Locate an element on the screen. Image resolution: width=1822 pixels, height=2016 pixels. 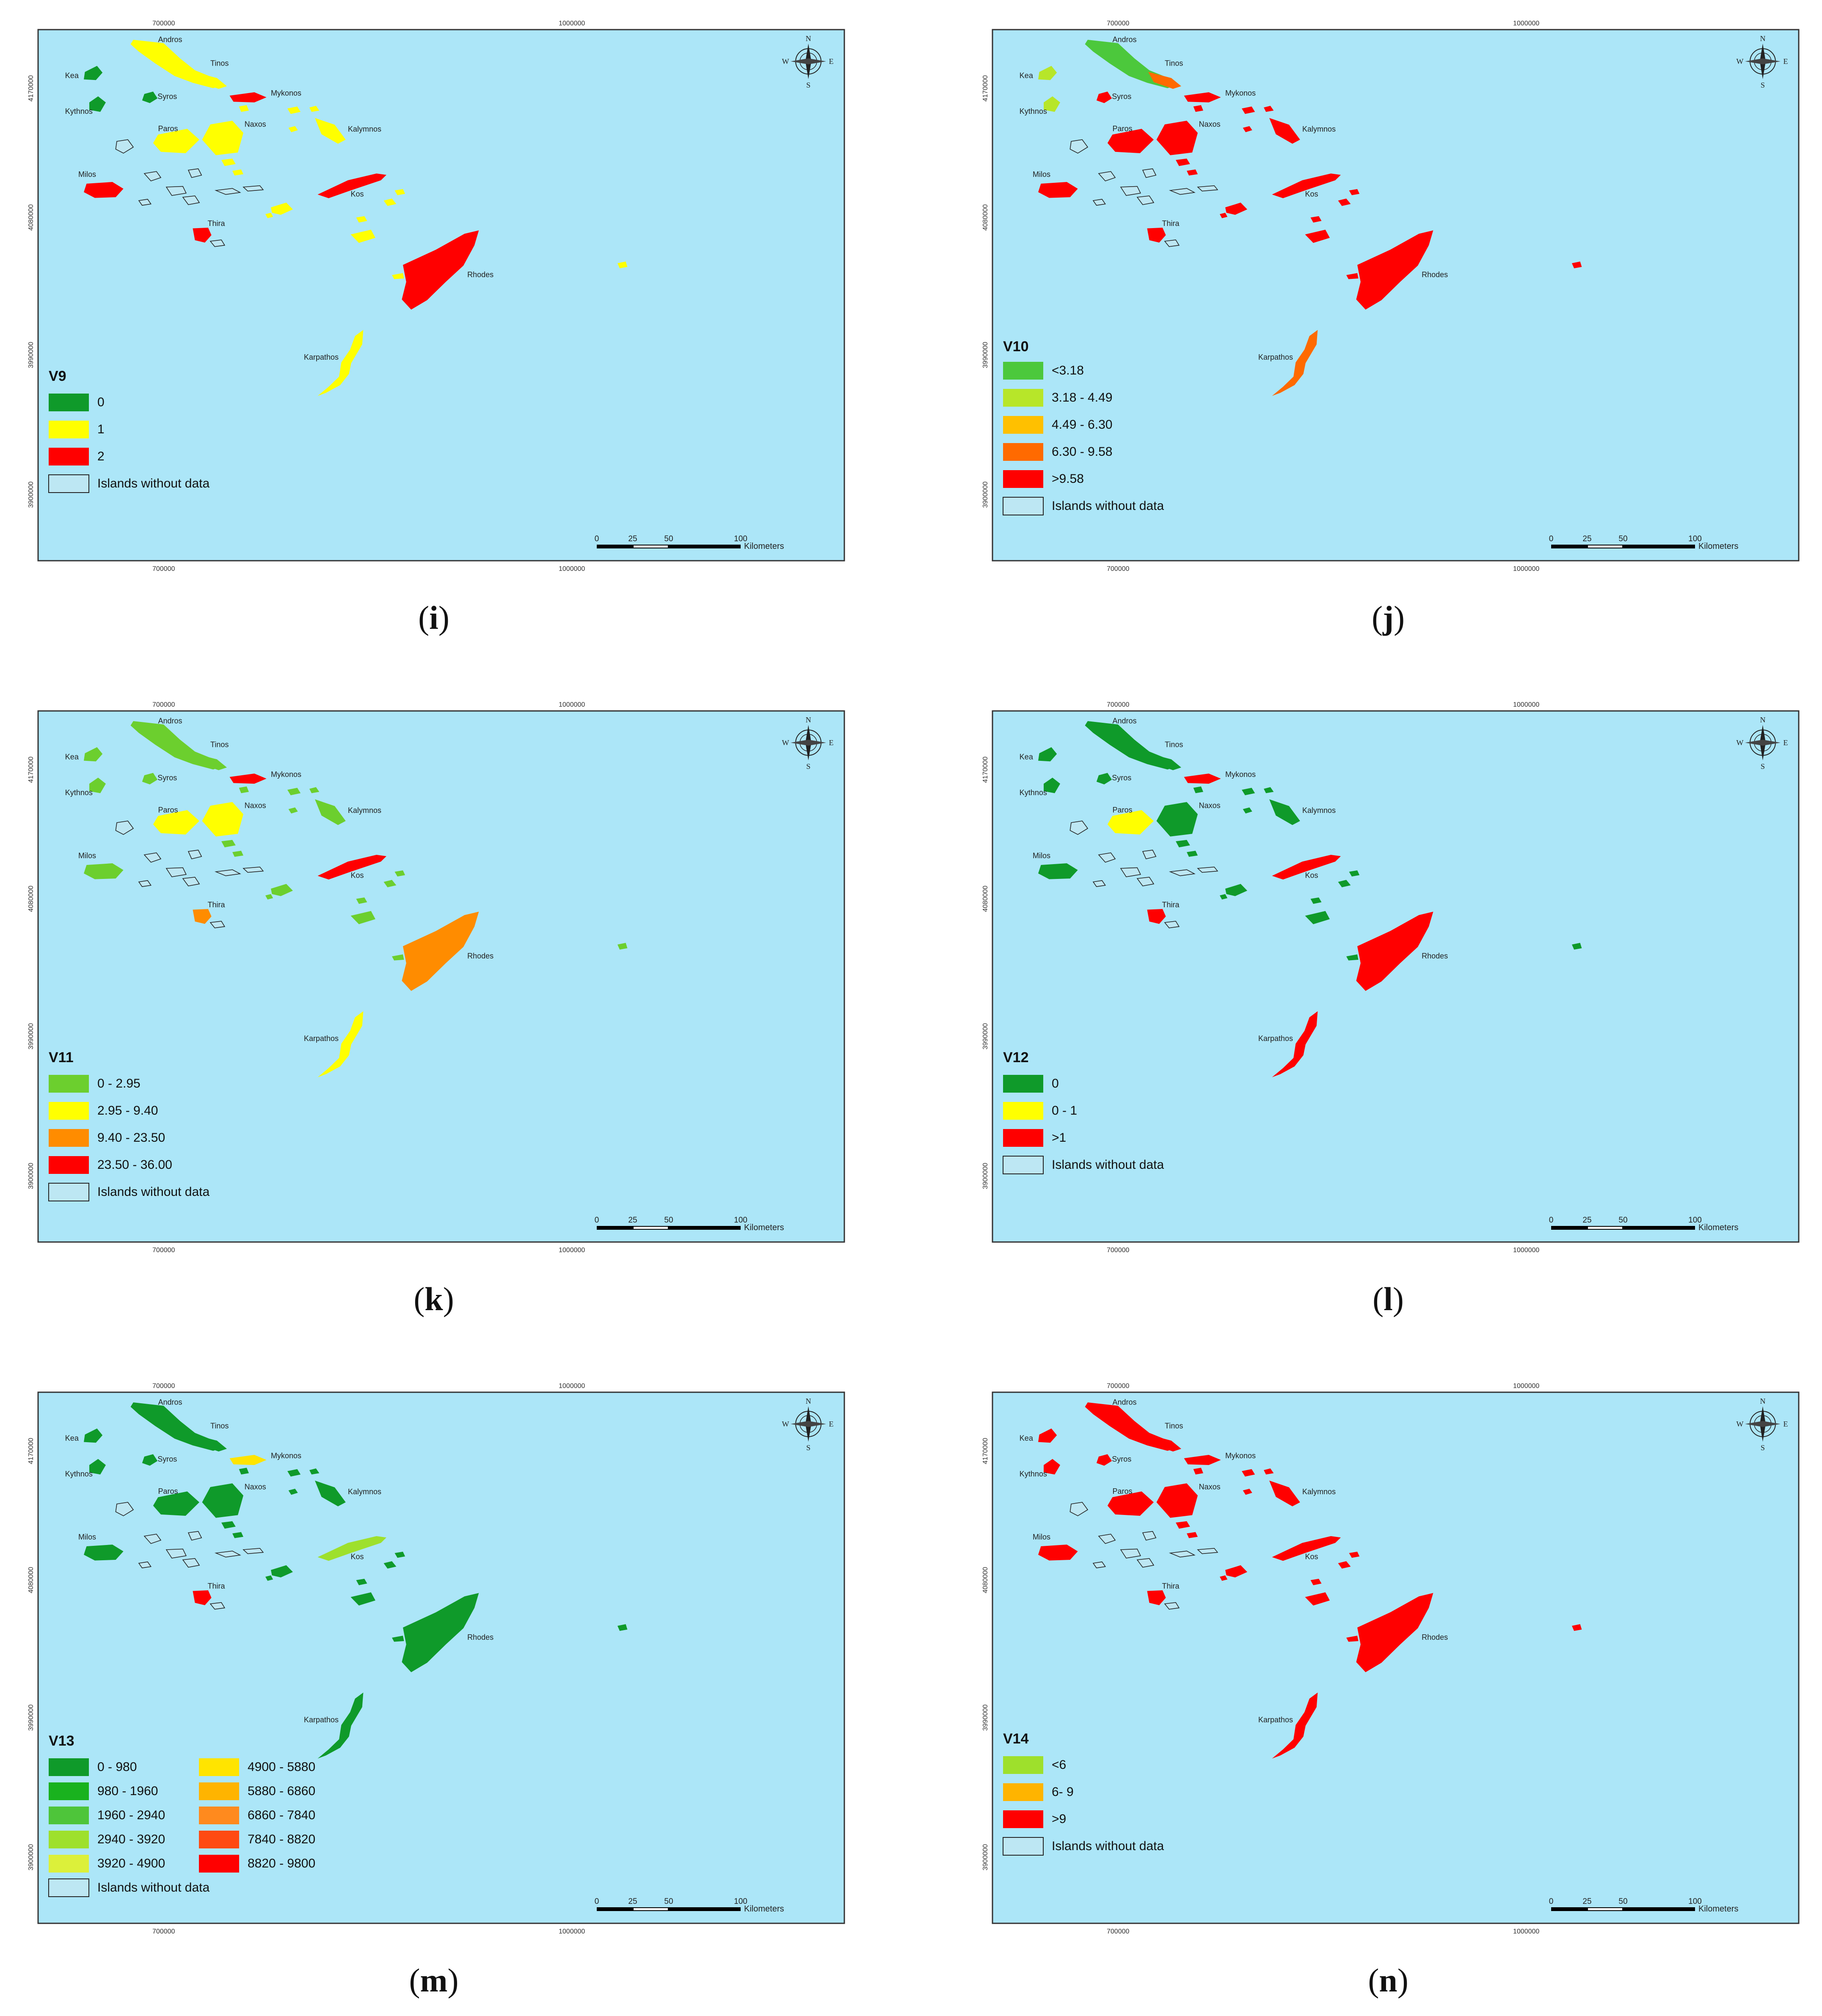
scale-label-50: 50 is located at coordinates (1623, 538).